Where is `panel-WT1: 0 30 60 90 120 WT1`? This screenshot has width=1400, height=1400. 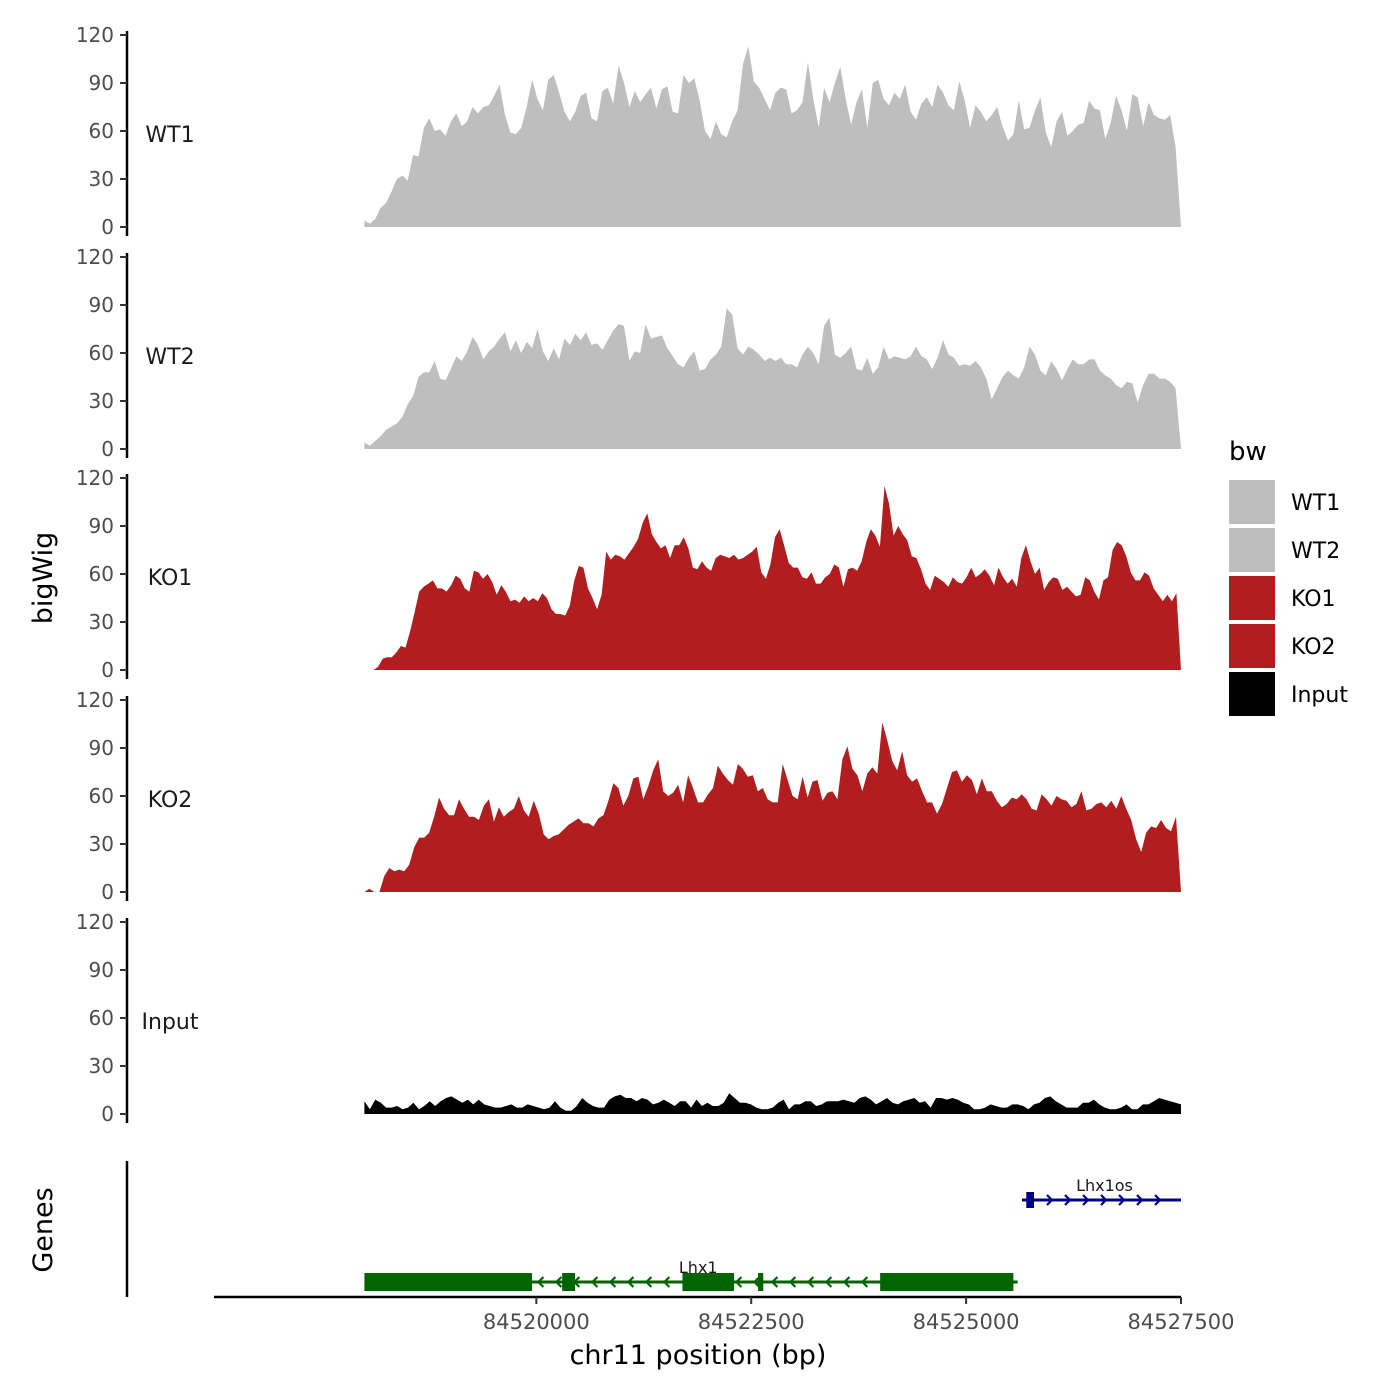
panel-WT1: 0 30 60 90 120 WT1 is located at coordinates (628, 131).